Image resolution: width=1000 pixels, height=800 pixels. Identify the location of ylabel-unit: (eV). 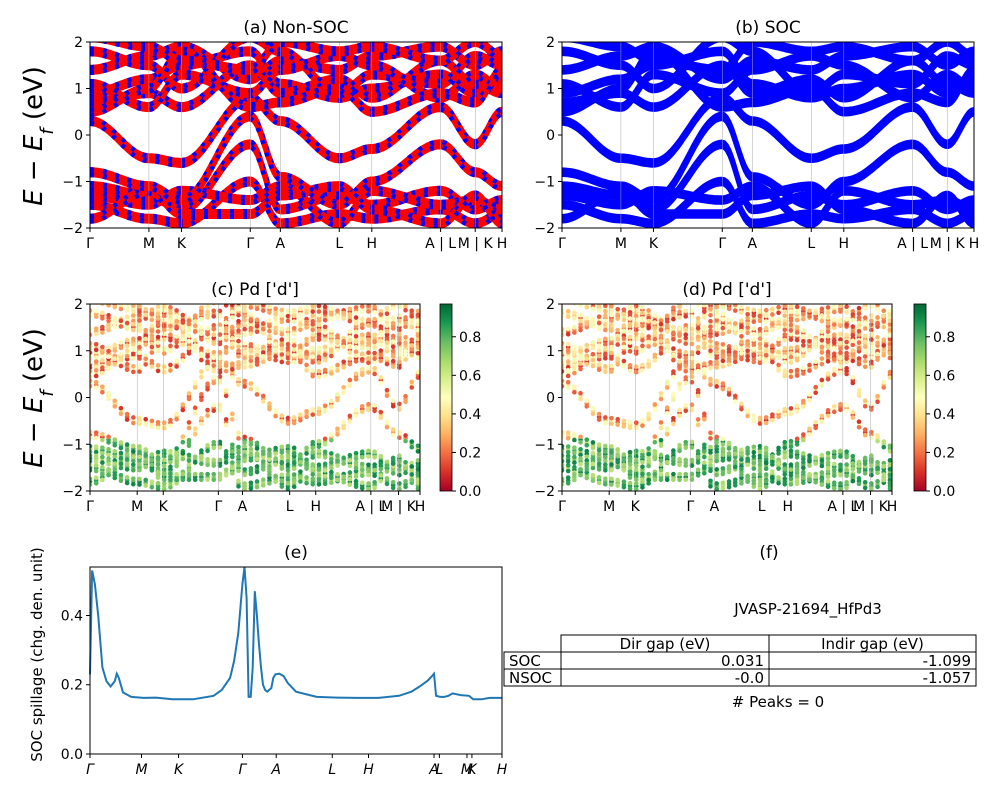
(34, 359).